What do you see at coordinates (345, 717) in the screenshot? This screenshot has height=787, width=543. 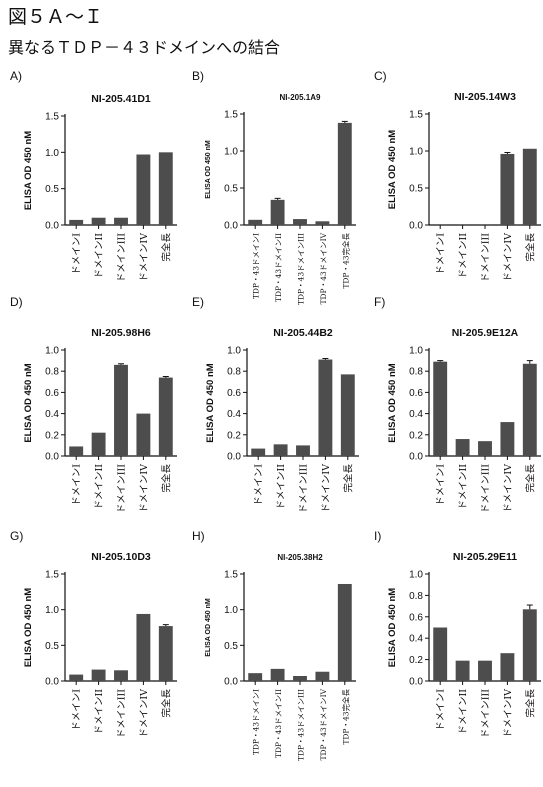 I see `x-tick-label: TDP・43完全長` at bounding box center [345, 717].